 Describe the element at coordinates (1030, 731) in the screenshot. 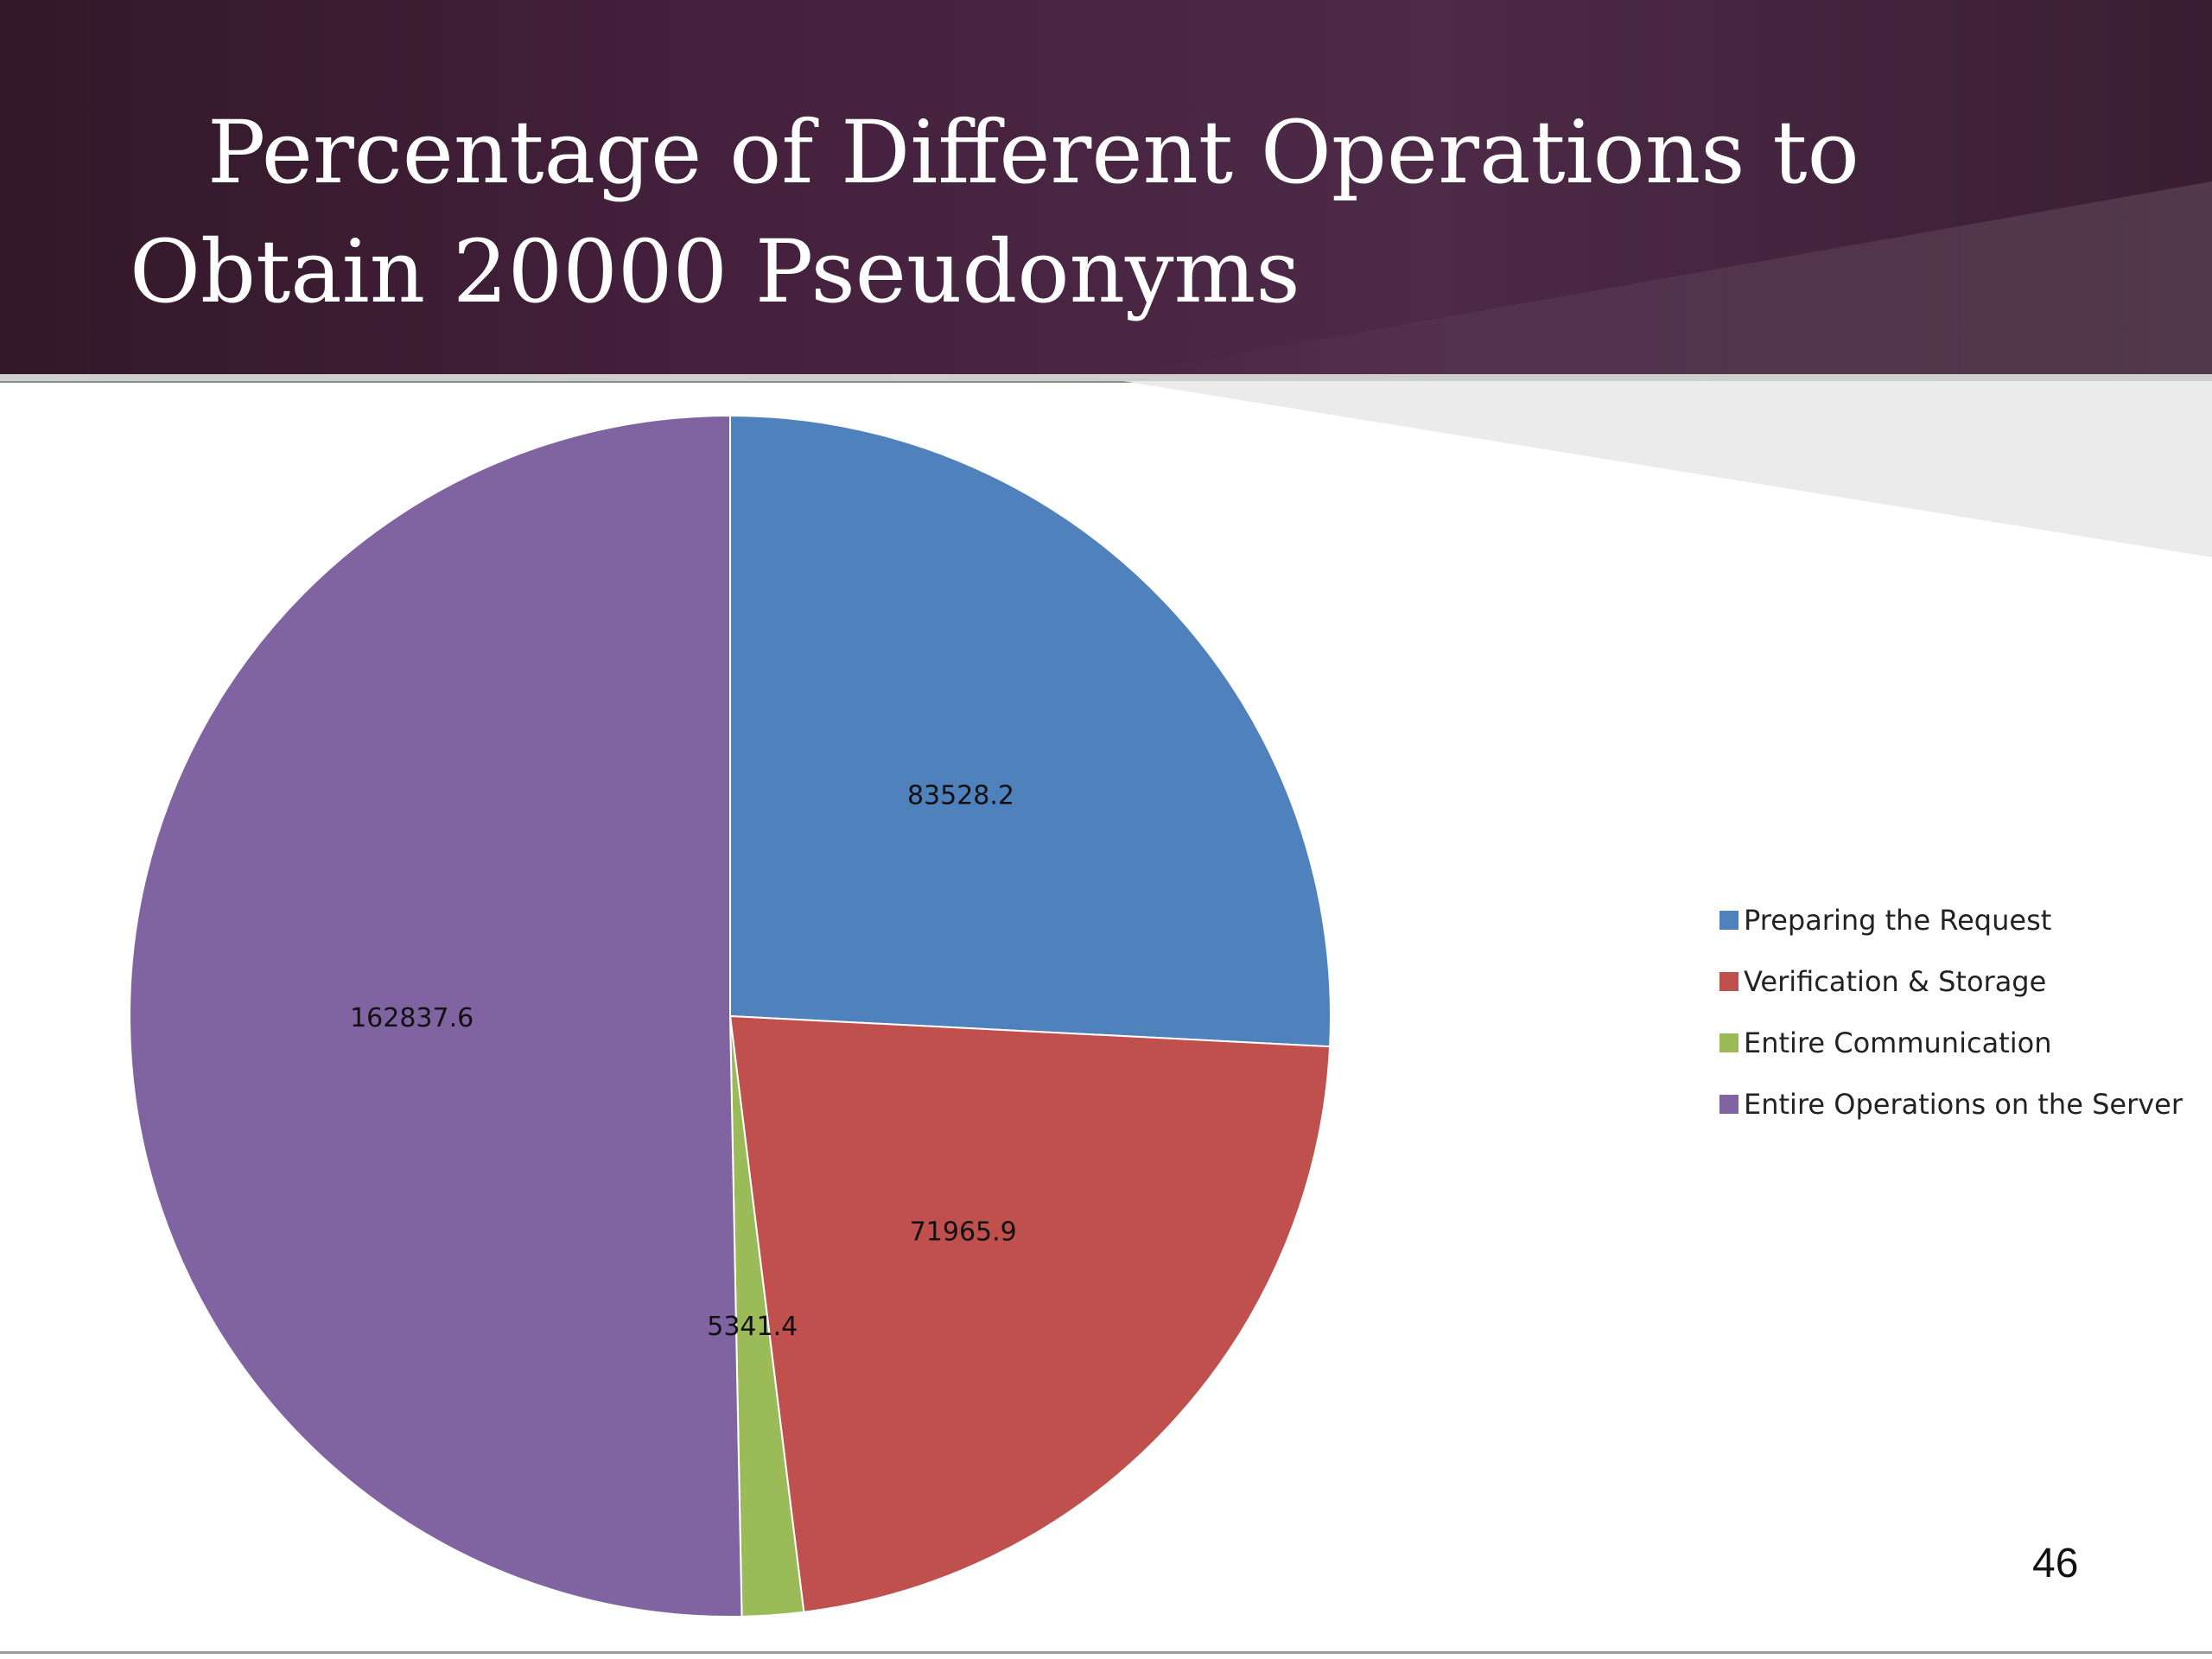

I see `pie-slice-preparing-the-request` at that location.